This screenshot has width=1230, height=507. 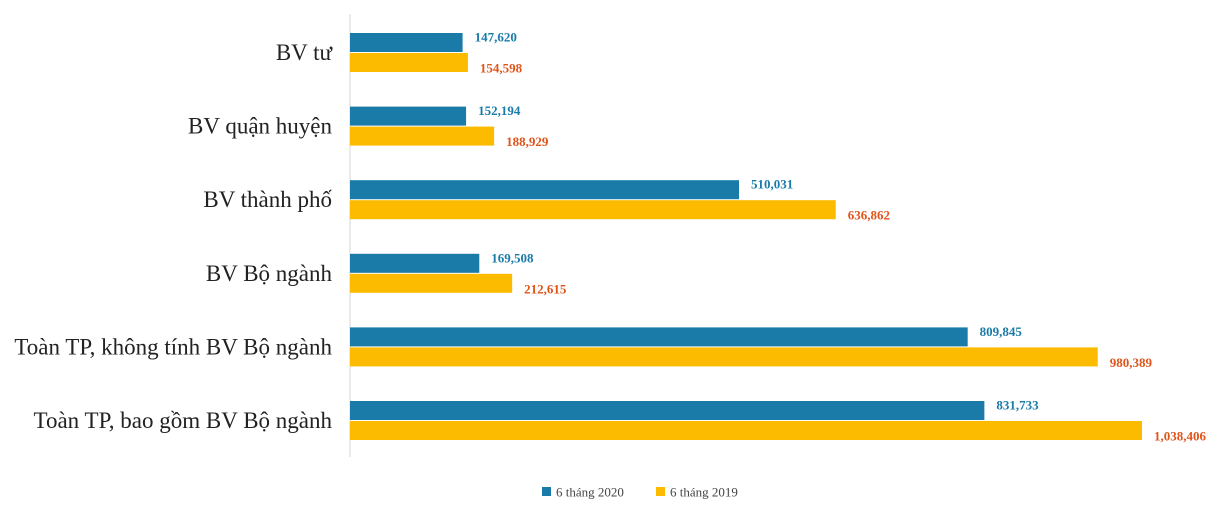 I want to click on legend-swatch-2020, so click(x=546, y=491).